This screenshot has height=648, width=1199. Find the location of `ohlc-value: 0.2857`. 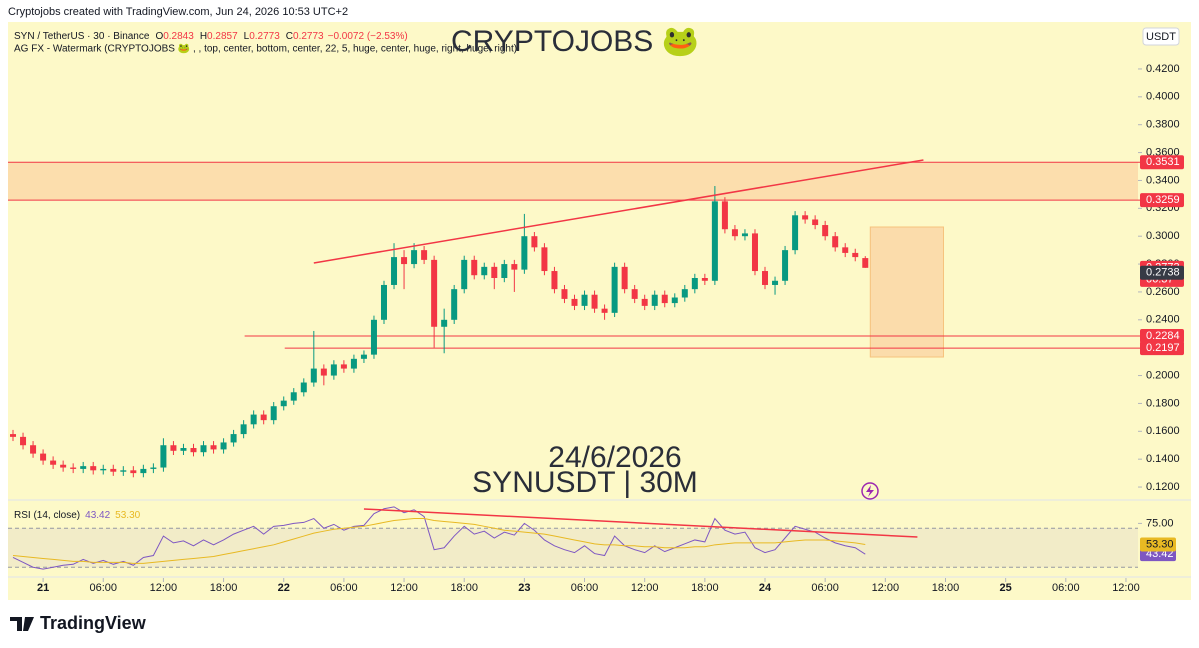

ohlc-value: 0.2857 is located at coordinates (222, 36).